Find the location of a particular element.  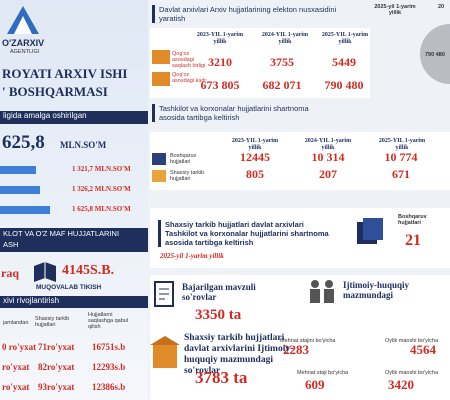

legend: 20 is located at coordinates (441, 7).